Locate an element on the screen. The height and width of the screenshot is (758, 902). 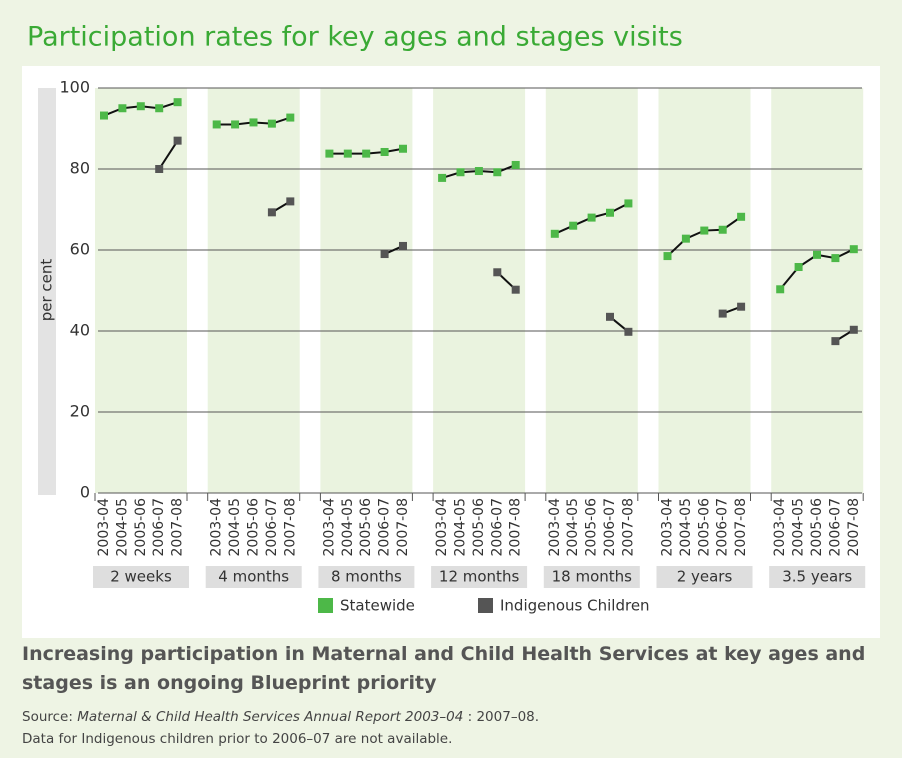
y-tick-label: 20 is located at coordinates (80, 411).